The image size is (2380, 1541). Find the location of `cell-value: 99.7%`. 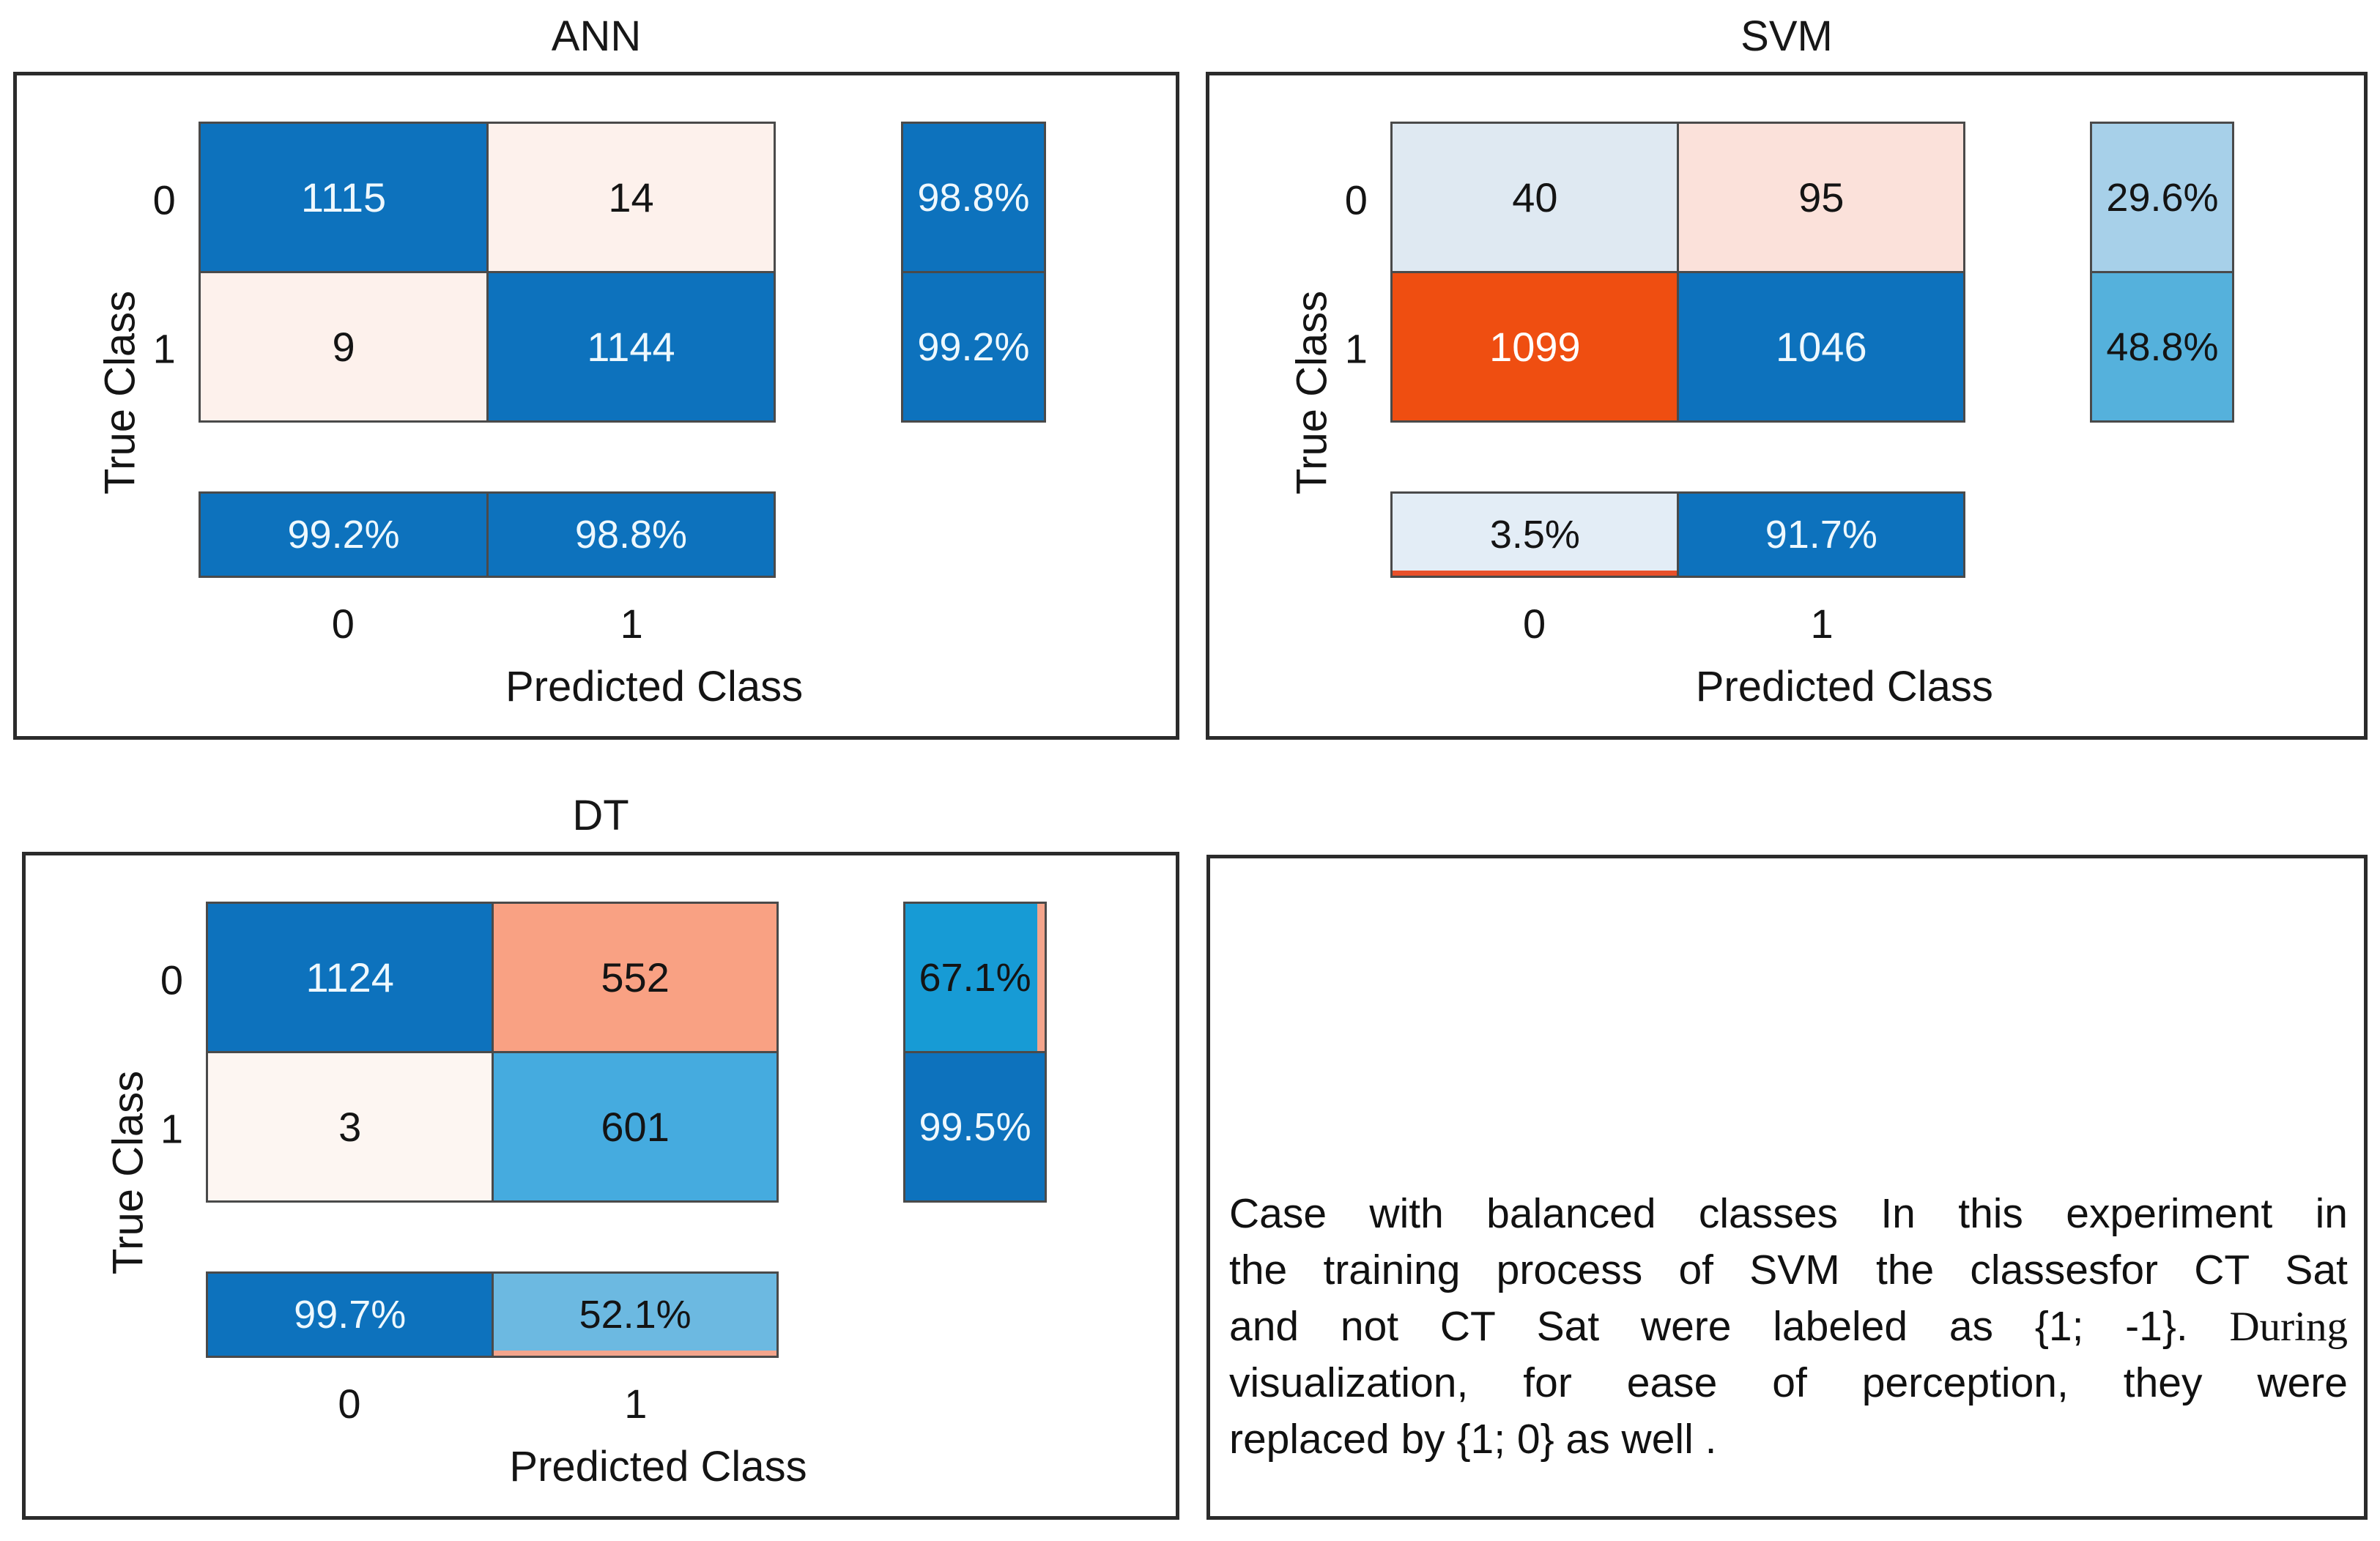

cell-value: 99.7% is located at coordinates (350, 1314).